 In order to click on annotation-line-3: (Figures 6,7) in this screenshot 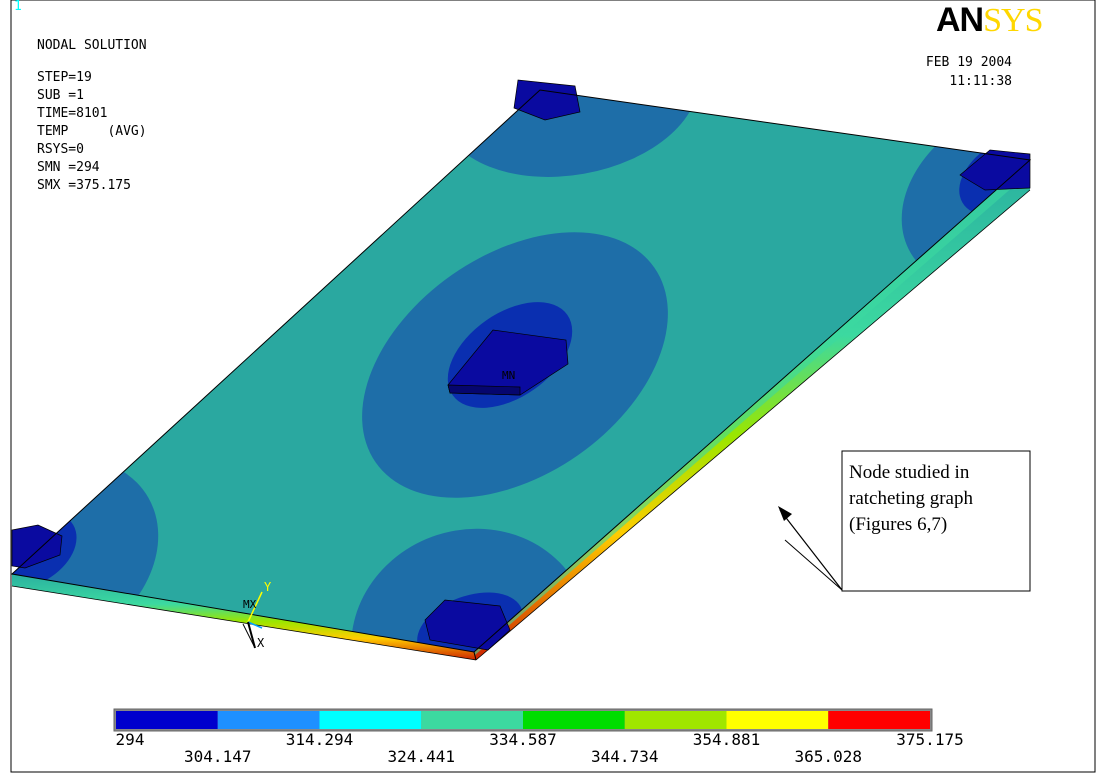, I will do `click(898, 524)`.